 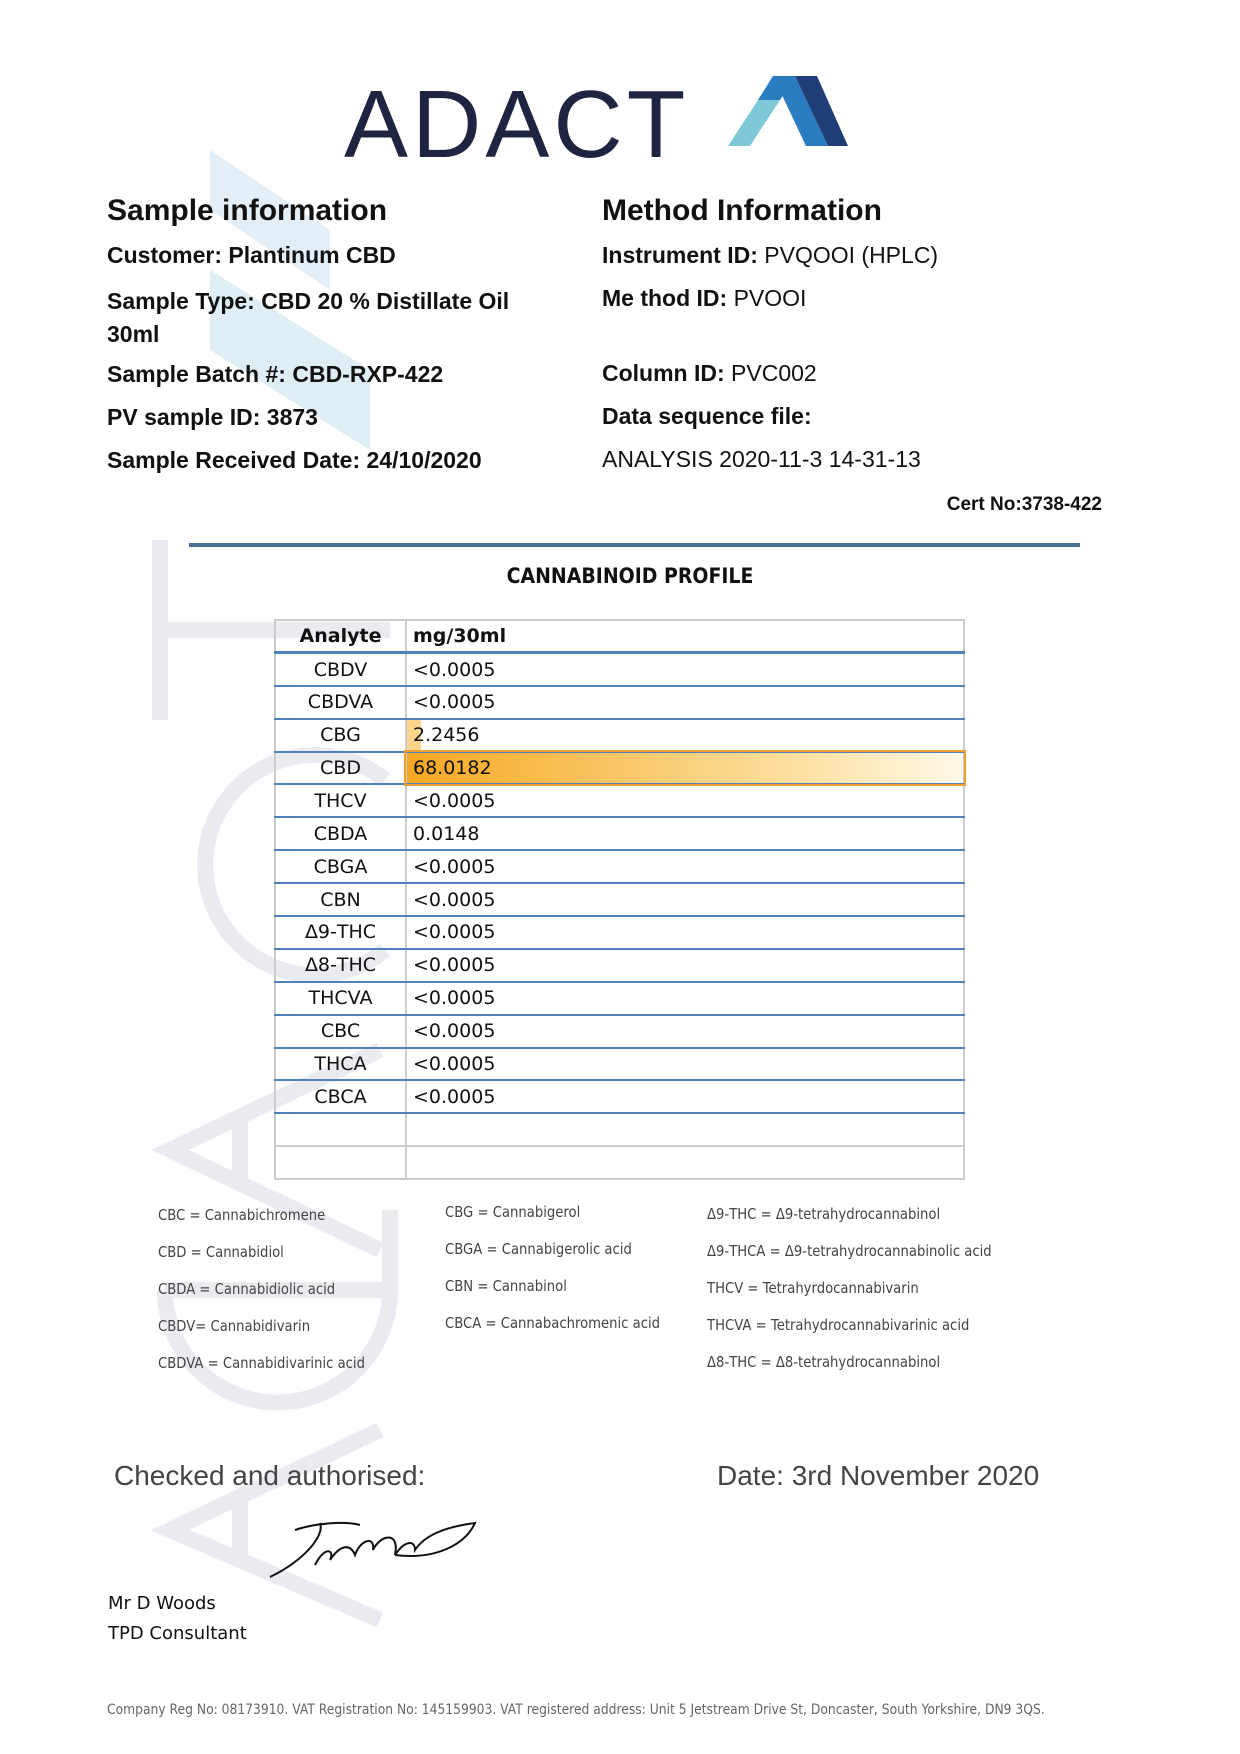 I want to click on amount-cell: 0.0148, so click(x=685, y=834).